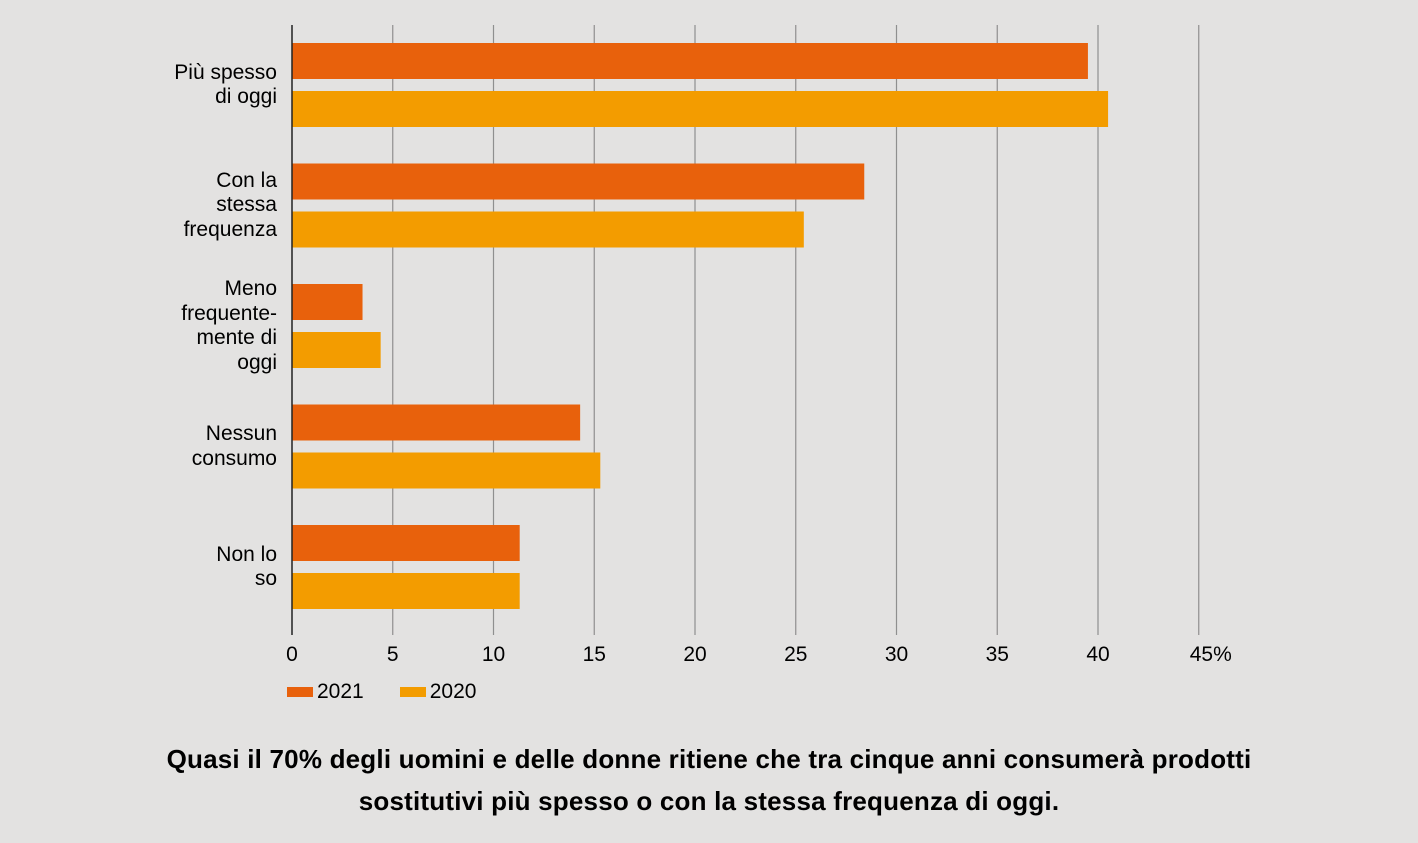 The height and width of the screenshot is (843, 1418). I want to click on category-label: Più spesso di oggi, so click(225, 84).